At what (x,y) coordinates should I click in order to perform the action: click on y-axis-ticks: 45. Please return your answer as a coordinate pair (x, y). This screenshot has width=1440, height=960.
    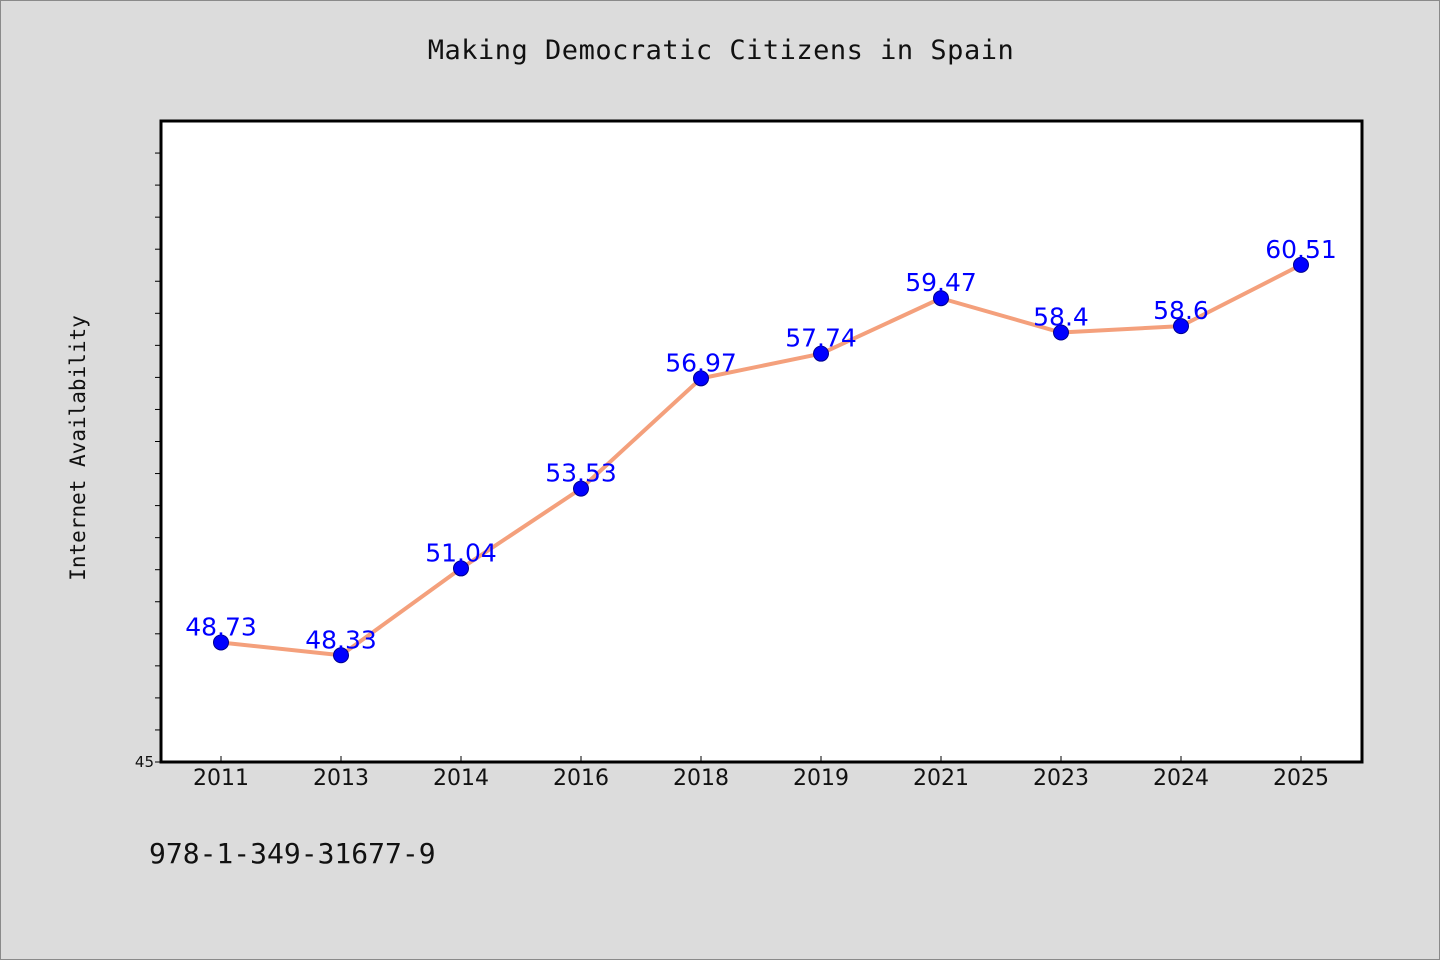
    Looking at the image, I should click on (148, 461).